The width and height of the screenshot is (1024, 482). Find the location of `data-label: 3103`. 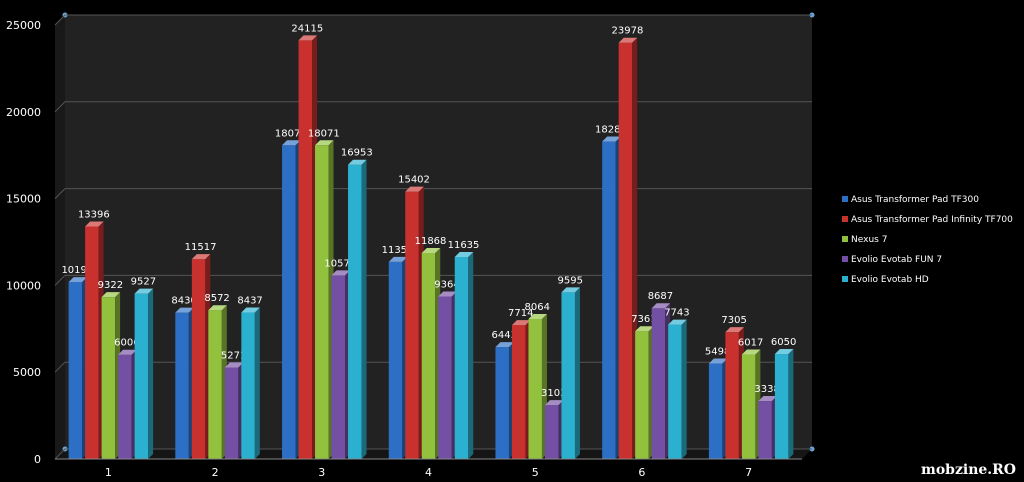

data-label: 3103 is located at coordinates (553, 393).